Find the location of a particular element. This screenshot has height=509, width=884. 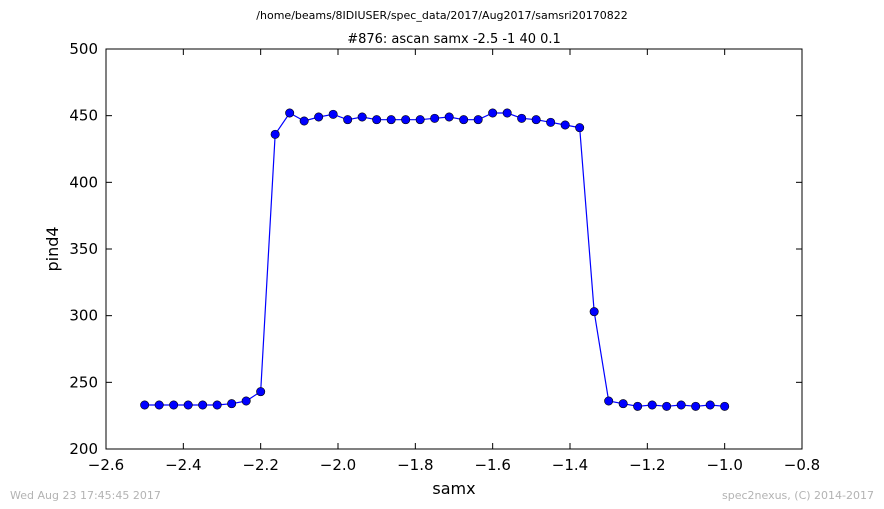

y-tick-label: 200 is located at coordinates (83, 449).